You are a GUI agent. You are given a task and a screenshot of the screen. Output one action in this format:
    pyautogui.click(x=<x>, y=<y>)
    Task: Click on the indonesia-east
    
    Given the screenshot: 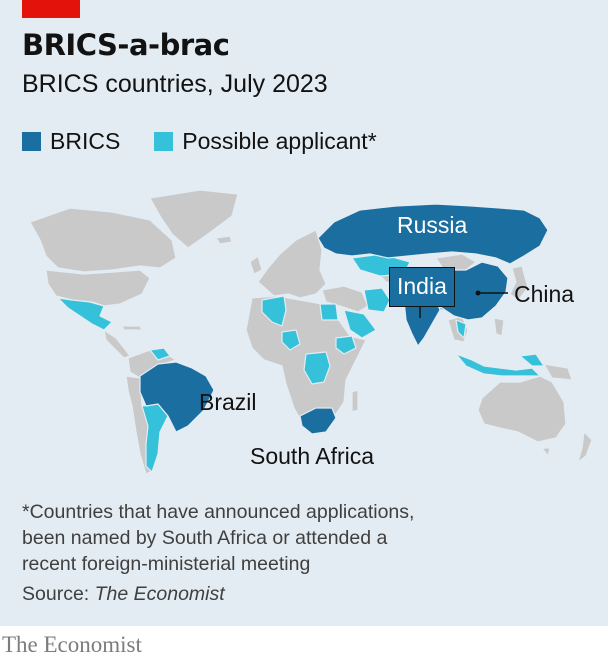 What is the action you would take?
    pyautogui.click(x=532, y=360)
    